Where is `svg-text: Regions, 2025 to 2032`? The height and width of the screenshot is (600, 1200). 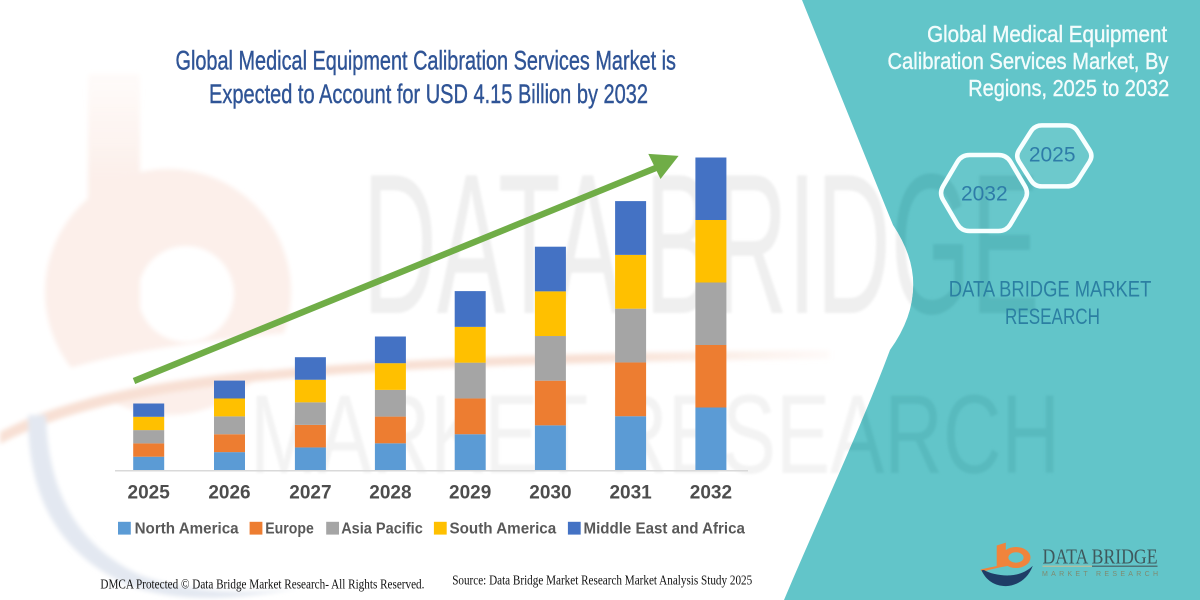
svg-text: Regions, 2025 to 2032 is located at coordinates (1068, 88).